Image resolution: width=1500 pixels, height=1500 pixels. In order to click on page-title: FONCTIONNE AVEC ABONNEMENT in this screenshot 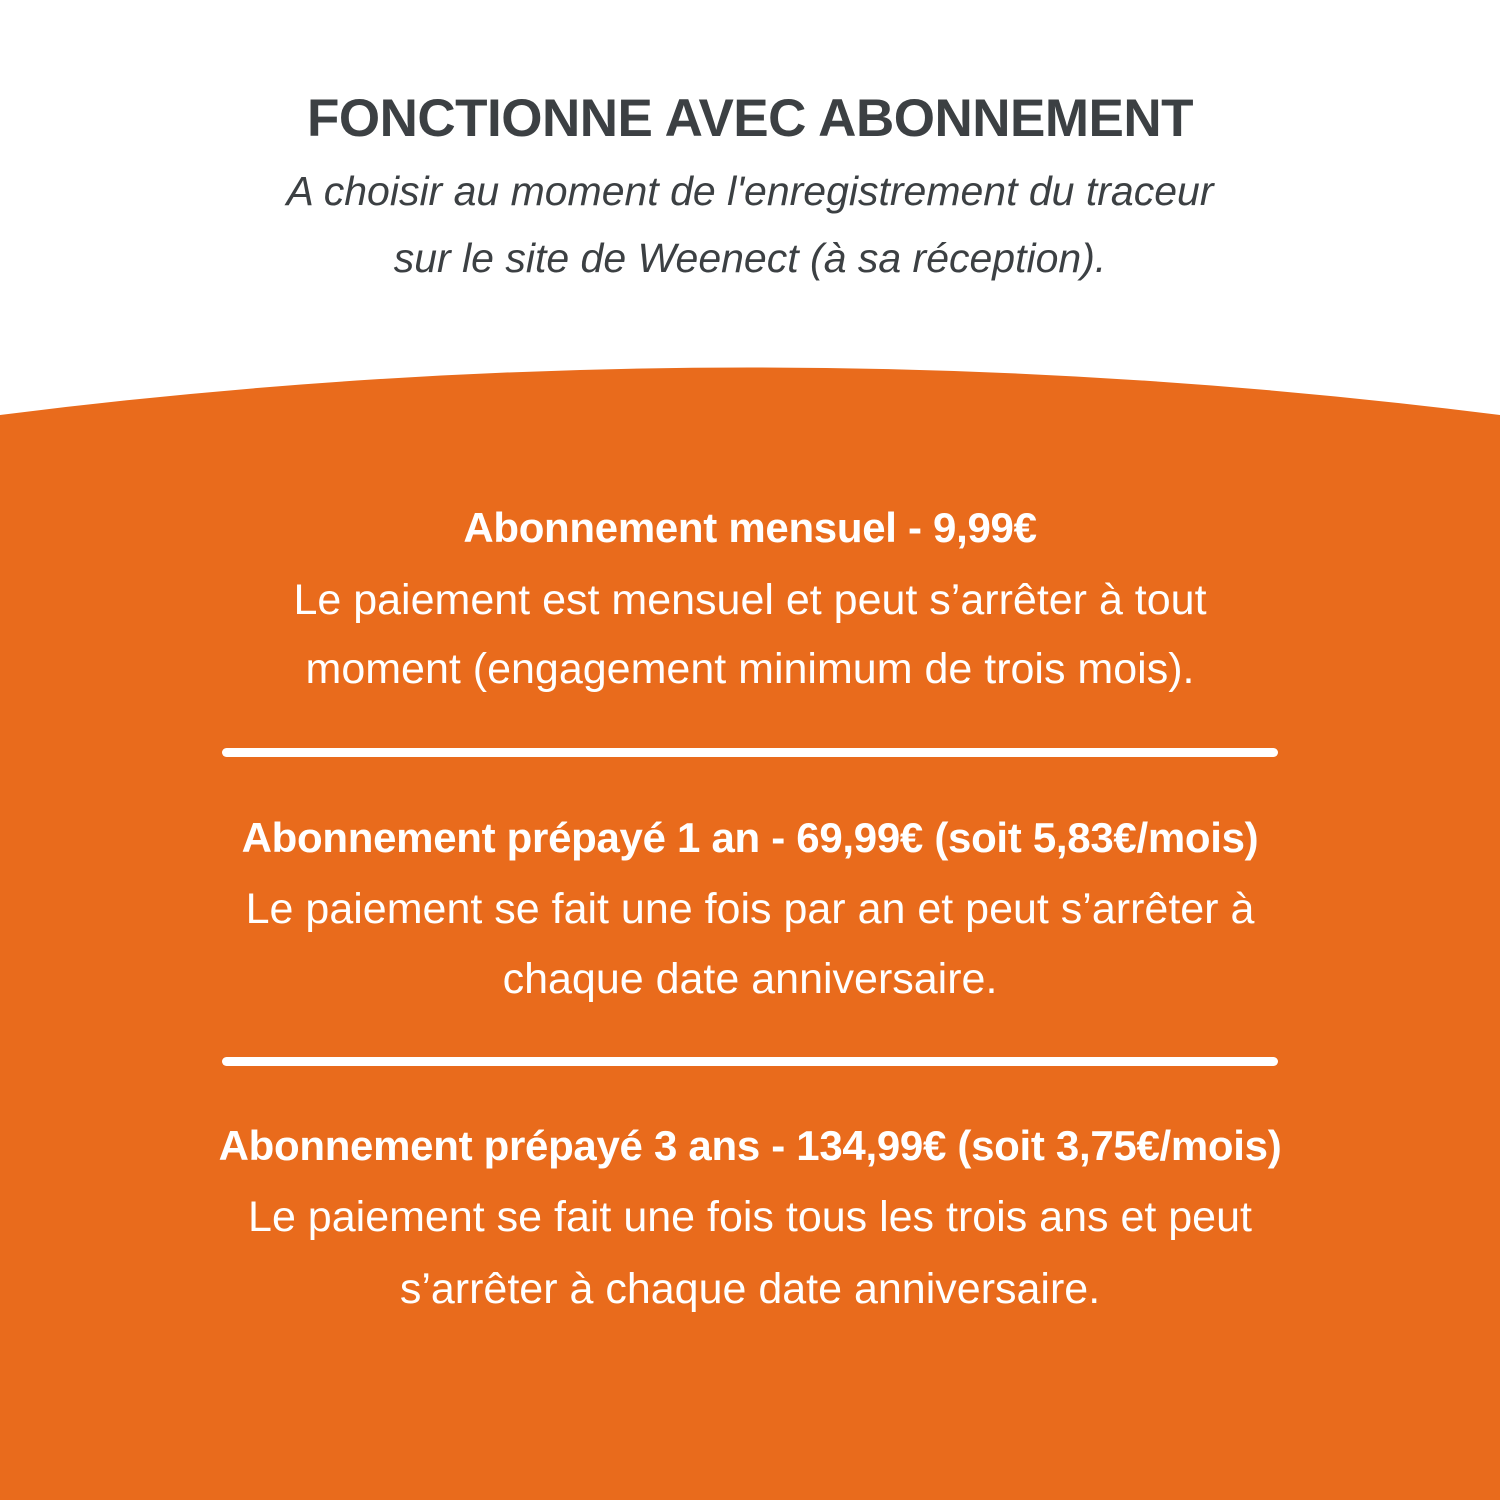, I will do `click(750, 118)`.